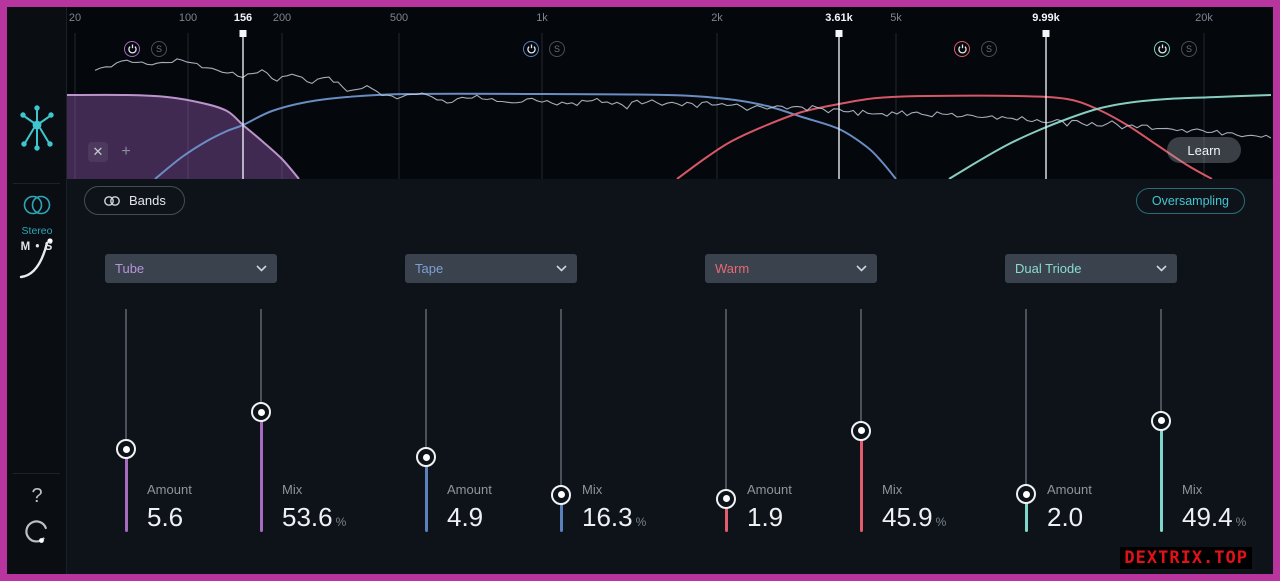  Describe the element at coordinates (944, 136) in the screenshot. I see `band3-bandpass-curve` at that location.